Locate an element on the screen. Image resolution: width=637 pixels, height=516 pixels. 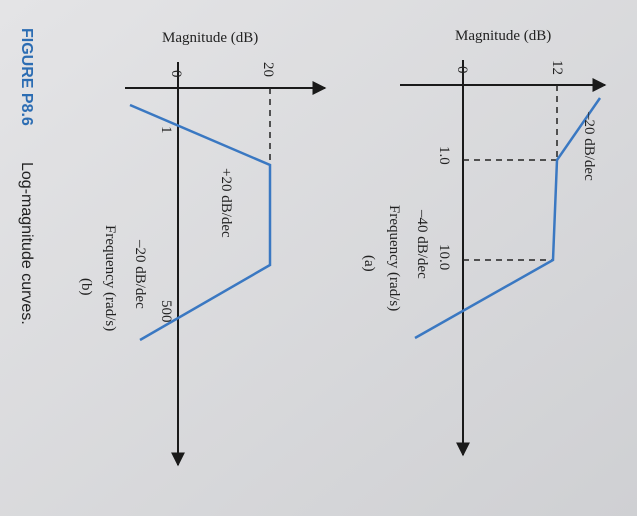
slope-label: +20 dB/dec is located at coordinates (226, 203).